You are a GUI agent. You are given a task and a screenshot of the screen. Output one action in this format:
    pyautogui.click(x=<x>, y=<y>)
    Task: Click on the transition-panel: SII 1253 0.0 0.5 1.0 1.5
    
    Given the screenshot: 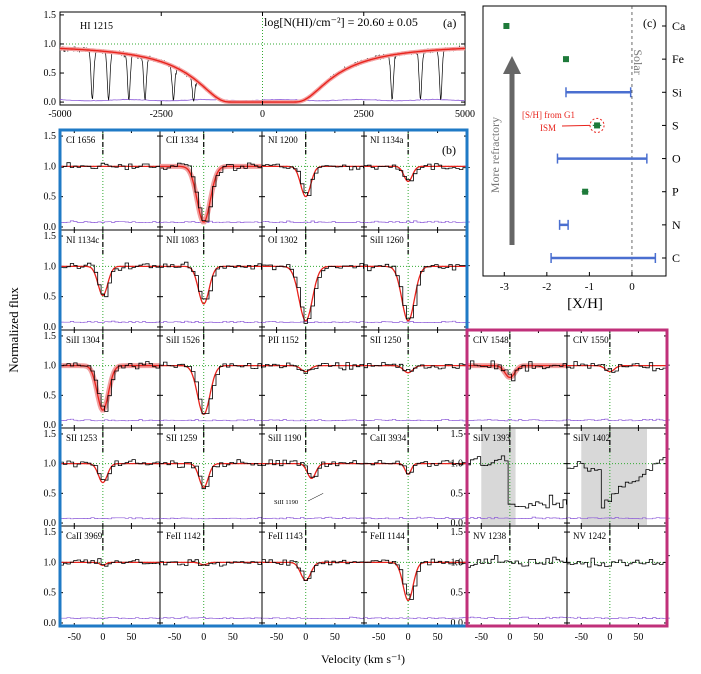 What is the action you would take?
    pyautogui.click(x=103, y=478)
    